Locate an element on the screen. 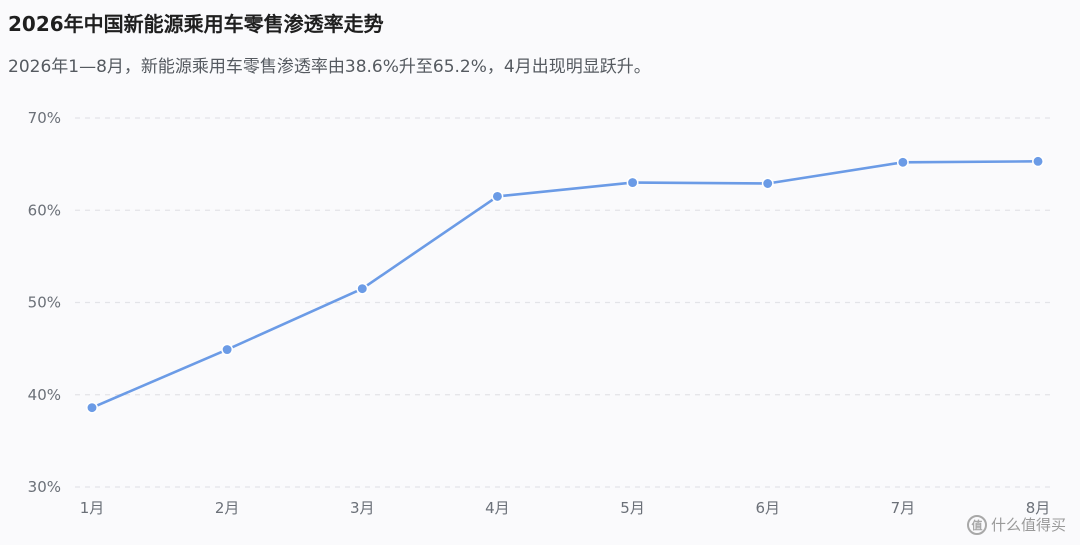  x-tick-label: 5月 is located at coordinates (632, 508).